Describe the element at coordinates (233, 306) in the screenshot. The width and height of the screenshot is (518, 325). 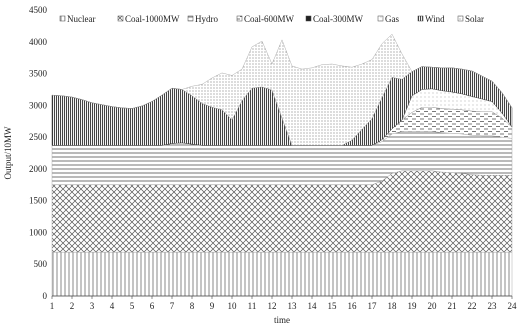
I see `x-tick-label: 10` at that location.